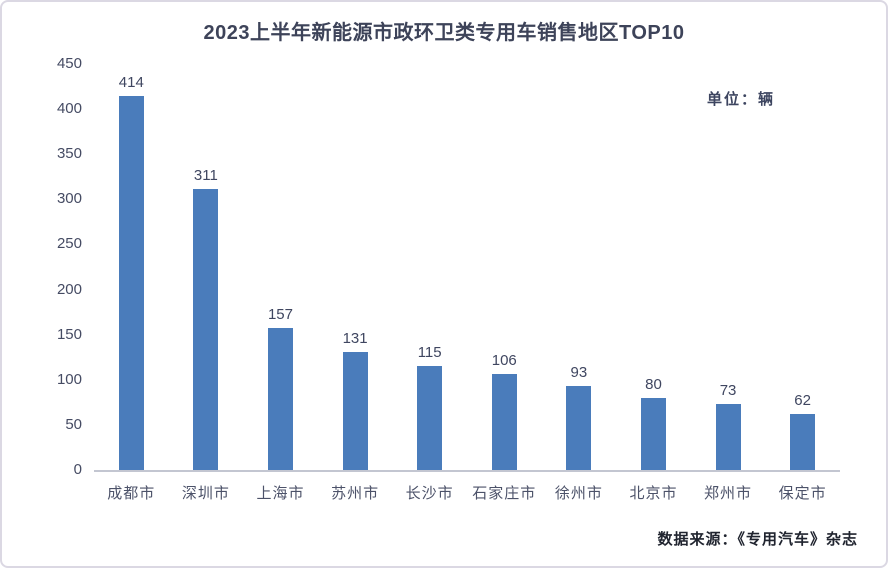 This screenshot has width=888, height=568. Describe the element at coordinates (504, 361) in the screenshot. I see `bar-value-label: 106` at that location.